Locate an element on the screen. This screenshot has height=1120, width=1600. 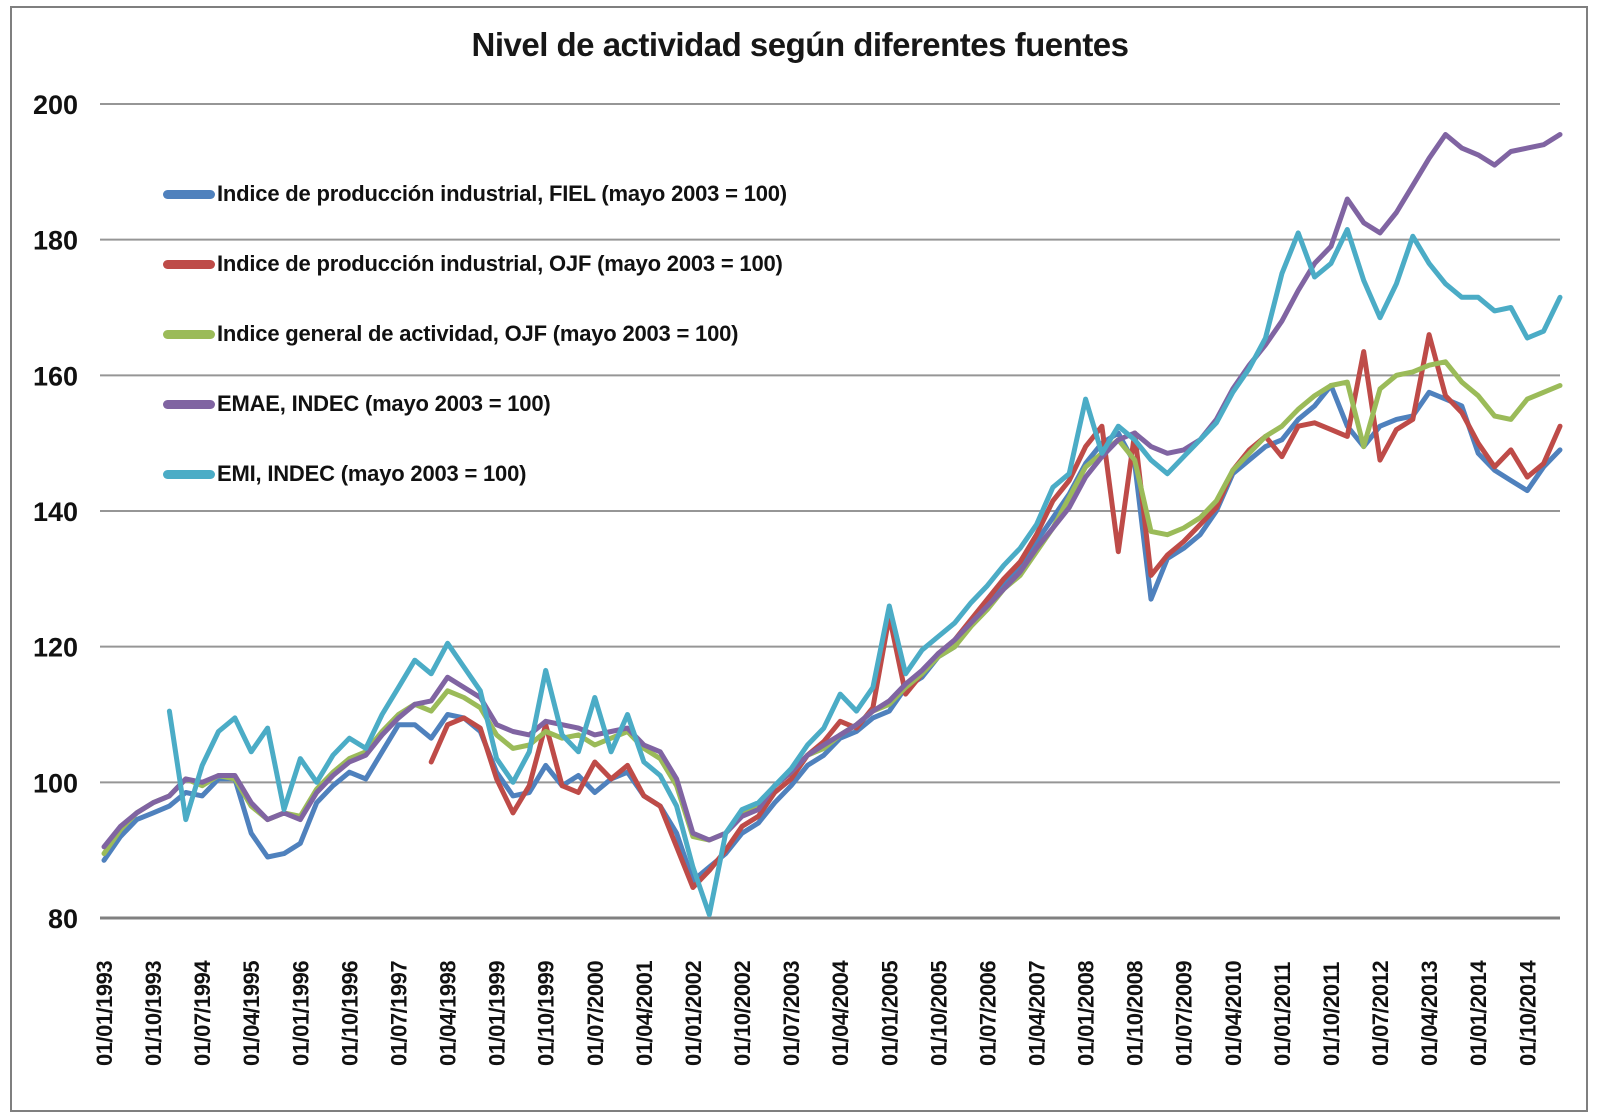
x-tick-label: 01/01/2008 is located at coordinates (1086, 1013).